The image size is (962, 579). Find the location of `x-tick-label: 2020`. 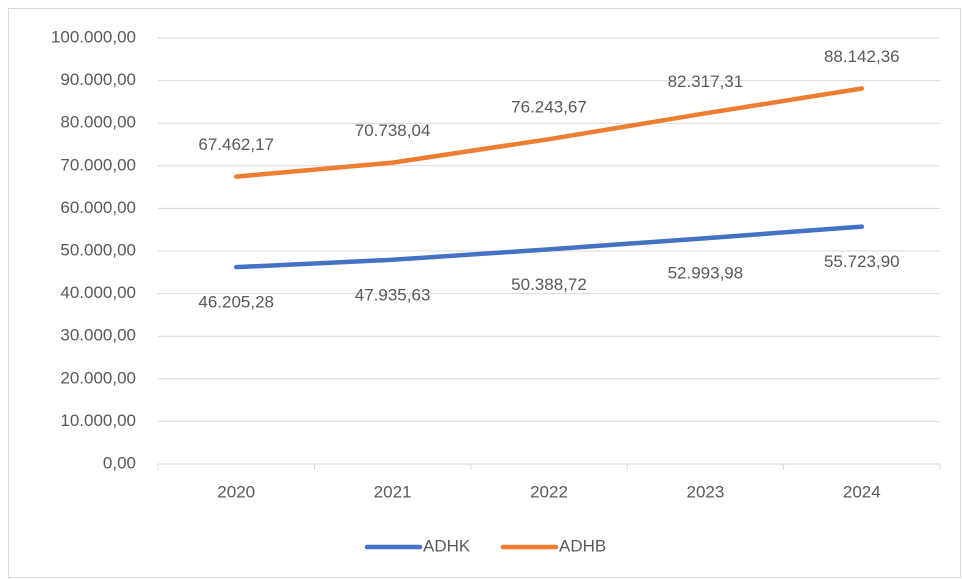

x-tick-label: 2020 is located at coordinates (236, 491).